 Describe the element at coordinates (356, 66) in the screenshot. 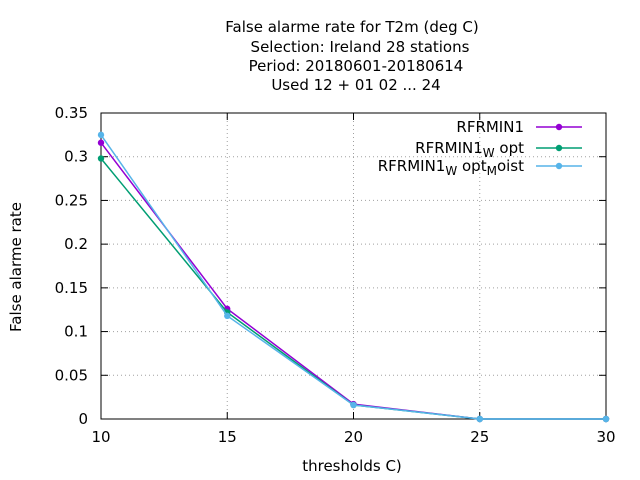

I see `title-line-3: Period: 20180601-20180614` at that location.